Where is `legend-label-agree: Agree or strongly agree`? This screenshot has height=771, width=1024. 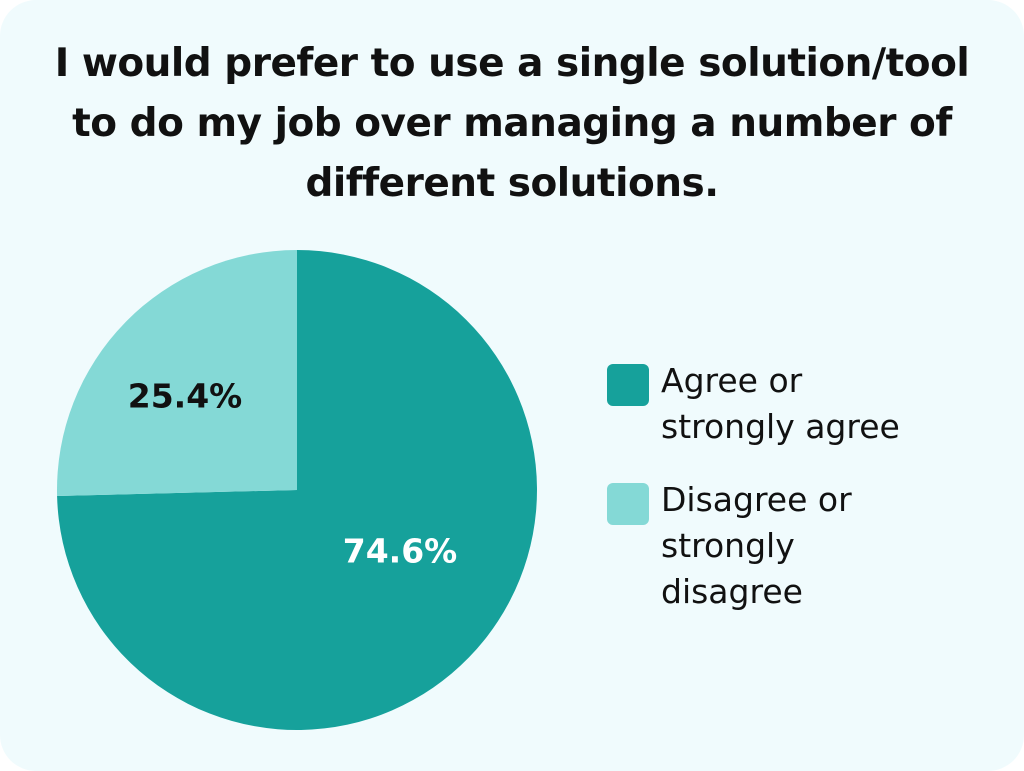 legend-label-agree: Agree or strongly agree is located at coordinates (780, 403).